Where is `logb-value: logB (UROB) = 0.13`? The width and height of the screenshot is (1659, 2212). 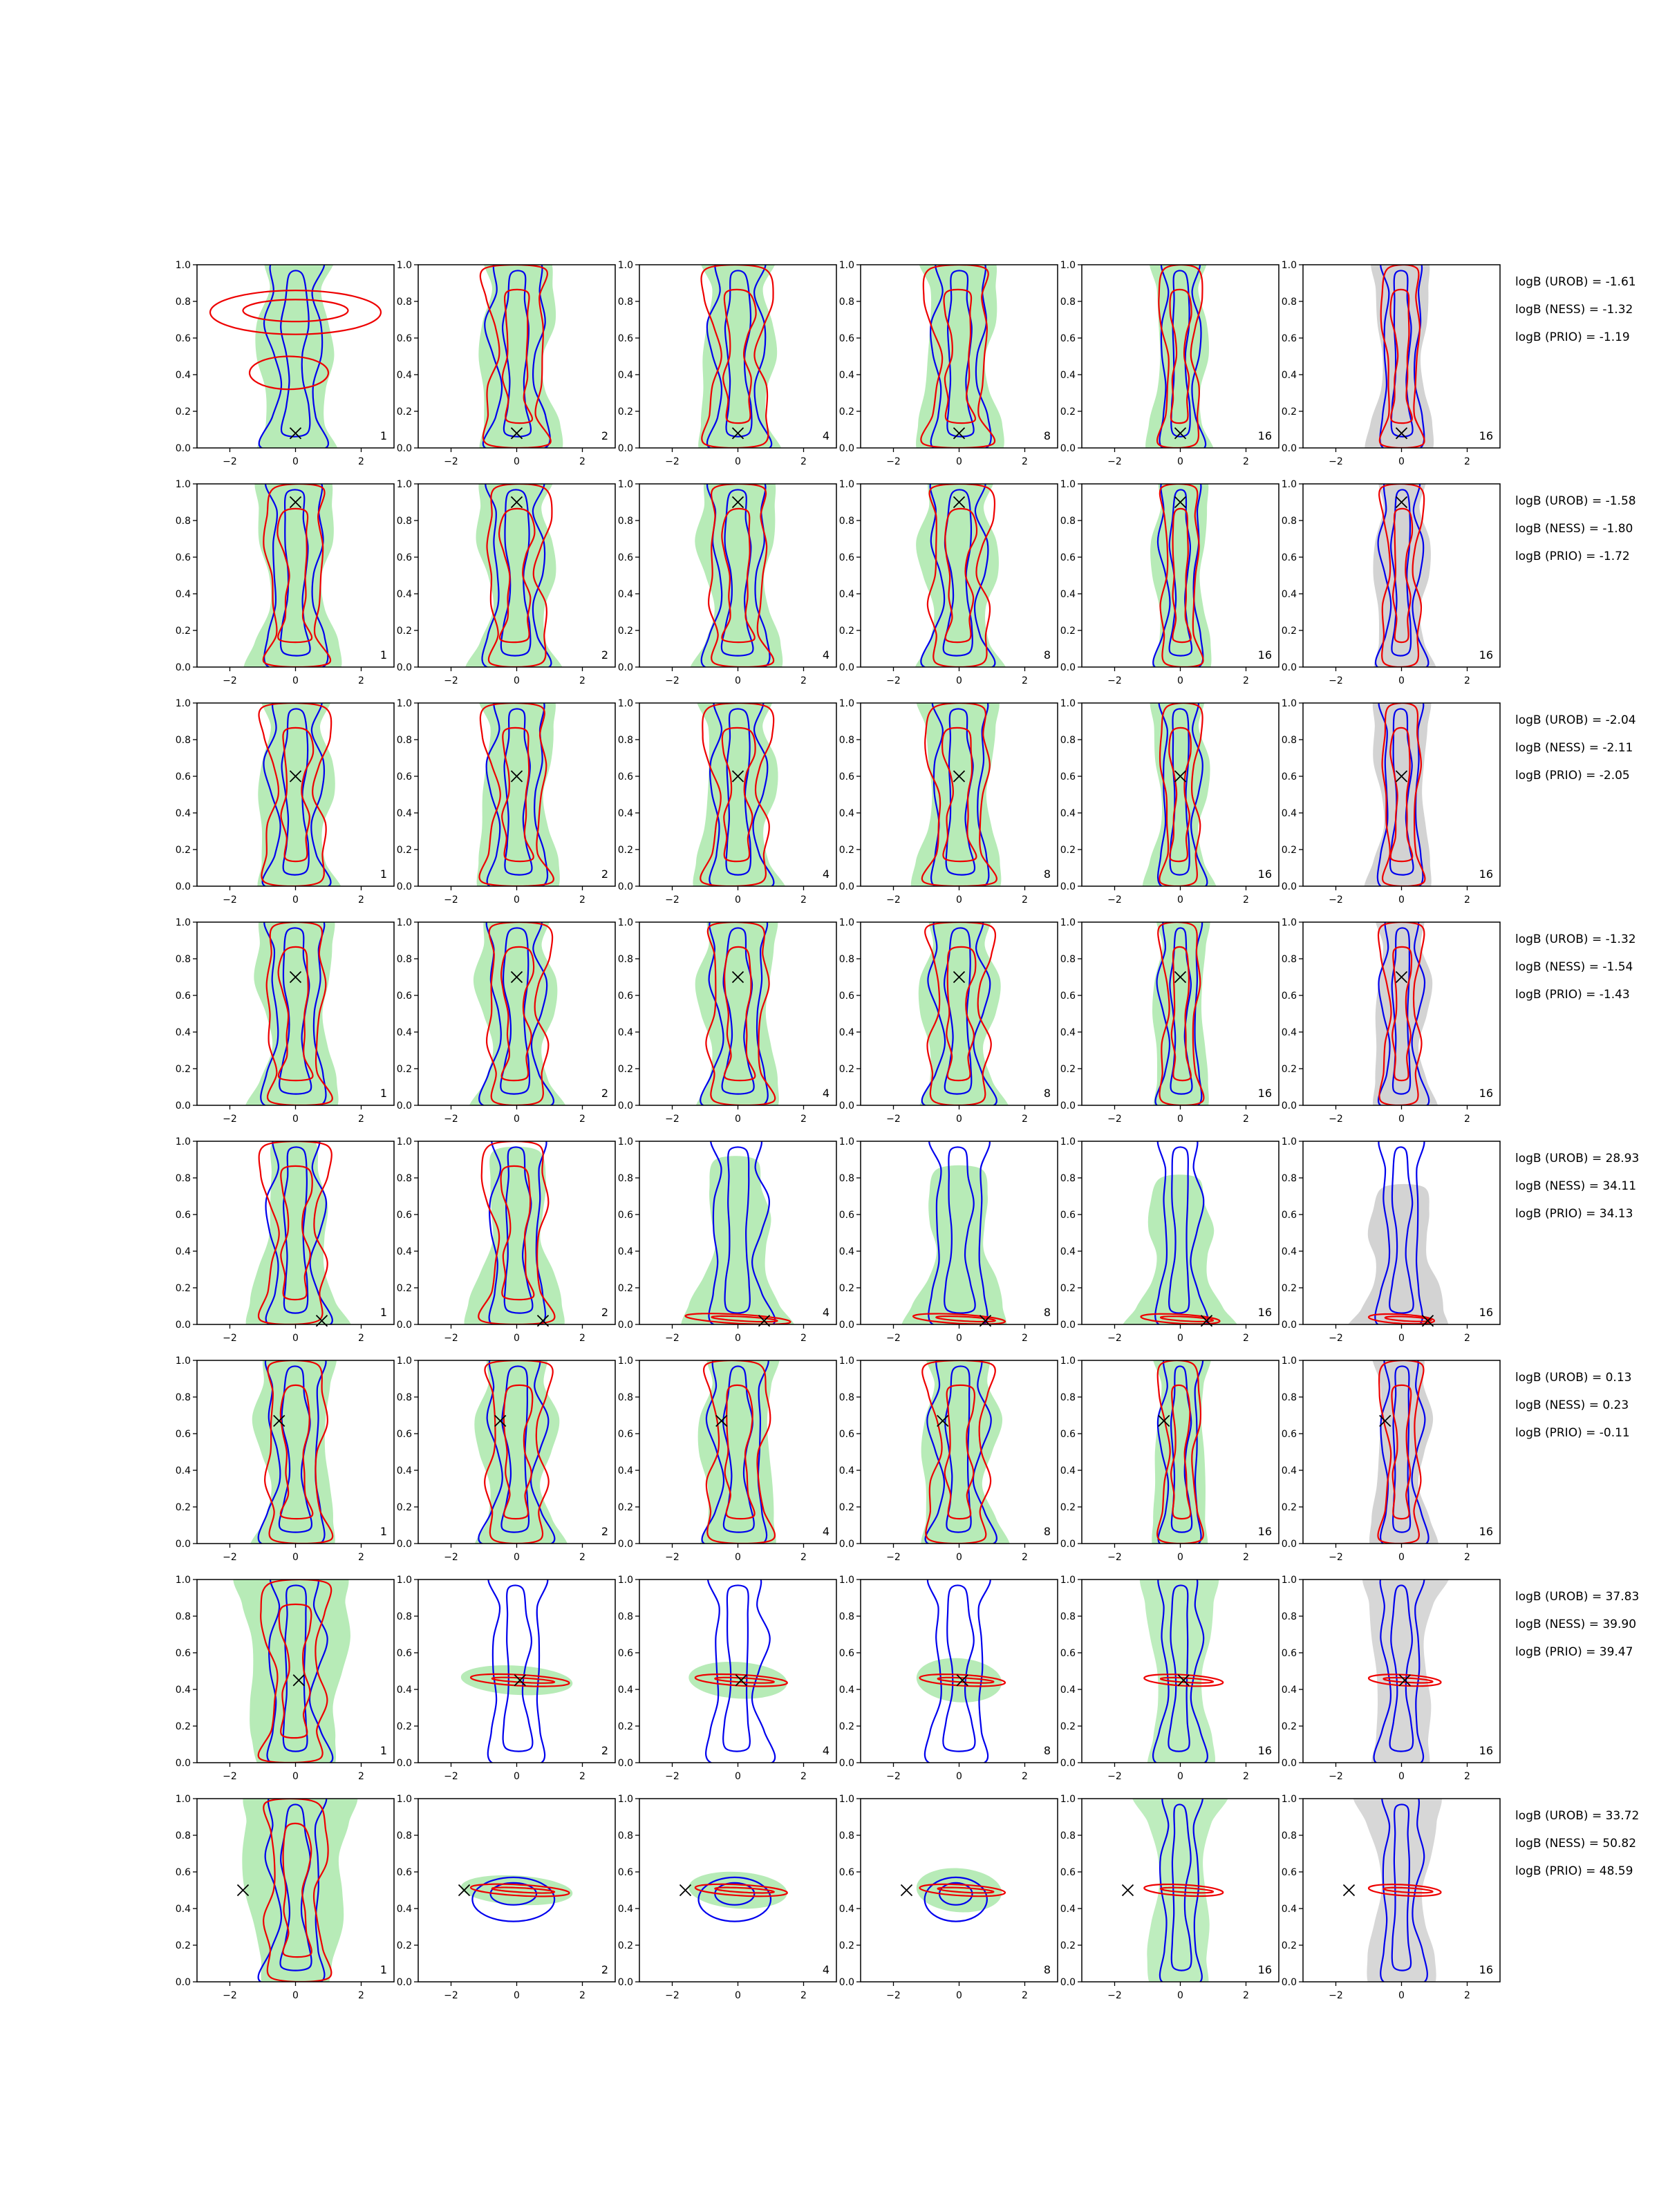
logb-value: logB (UROB) = 0.13 is located at coordinates (1573, 1378).